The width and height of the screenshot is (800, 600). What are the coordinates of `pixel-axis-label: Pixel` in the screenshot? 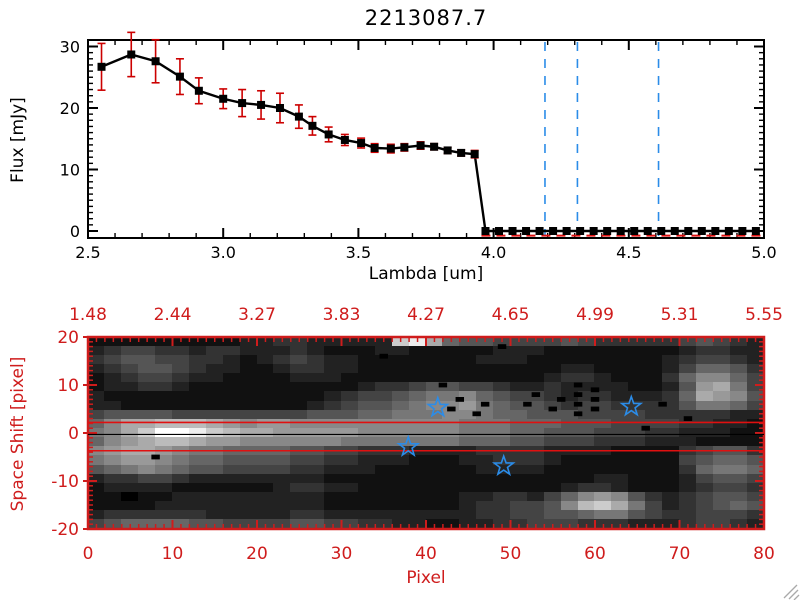 It's located at (426, 578).